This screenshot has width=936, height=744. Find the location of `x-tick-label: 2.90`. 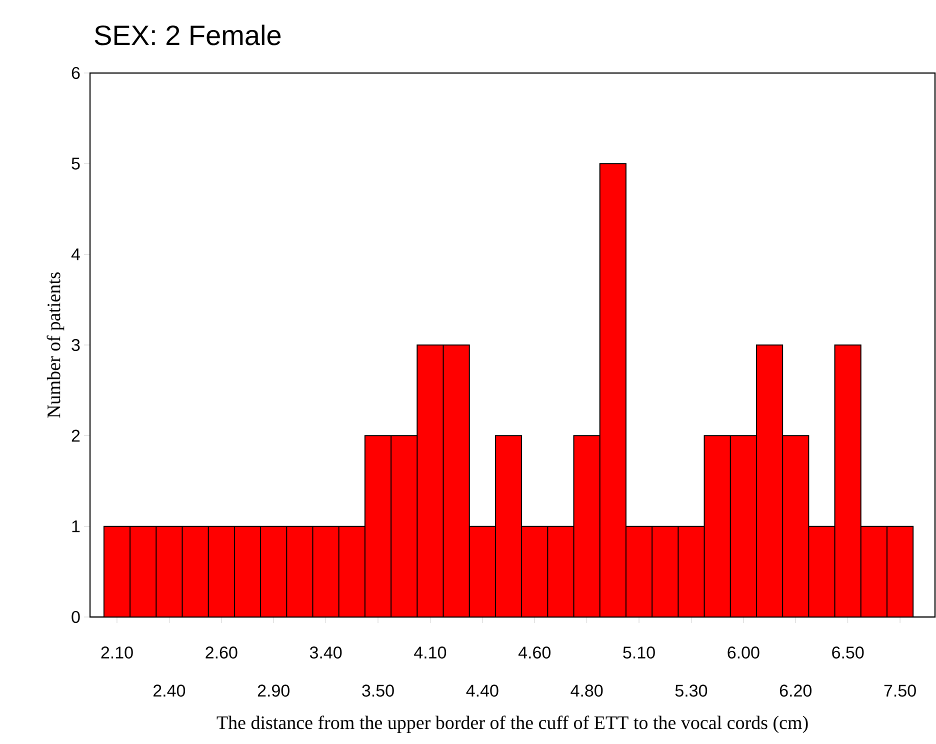

x-tick-label: 2.90 is located at coordinates (274, 690).